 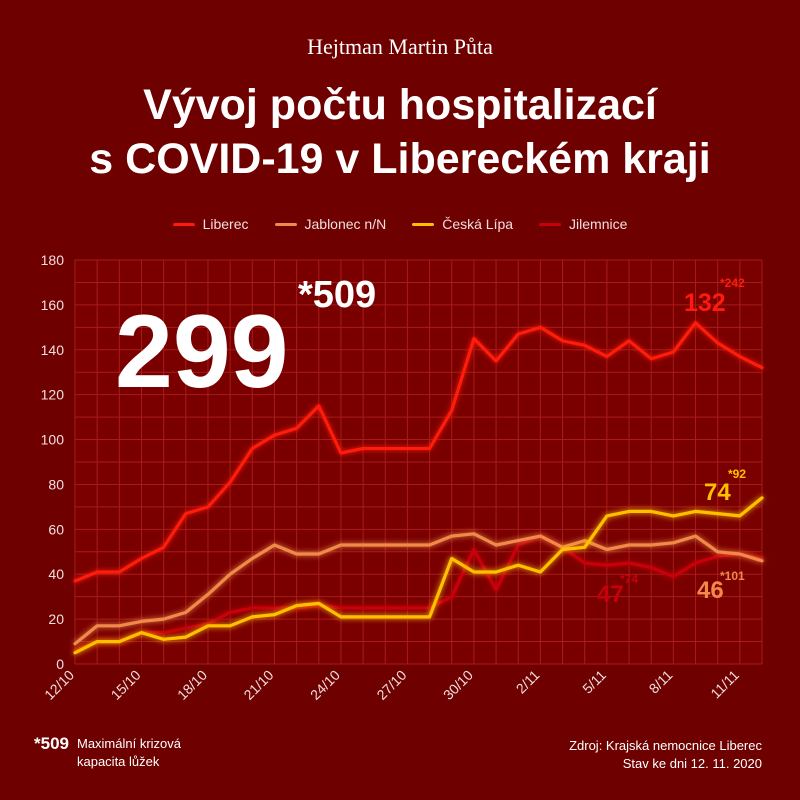 What do you see at coordinates (56, 484) in the screenshot?
I see `y-tick-label: 80` at bounding box center [56, 484].